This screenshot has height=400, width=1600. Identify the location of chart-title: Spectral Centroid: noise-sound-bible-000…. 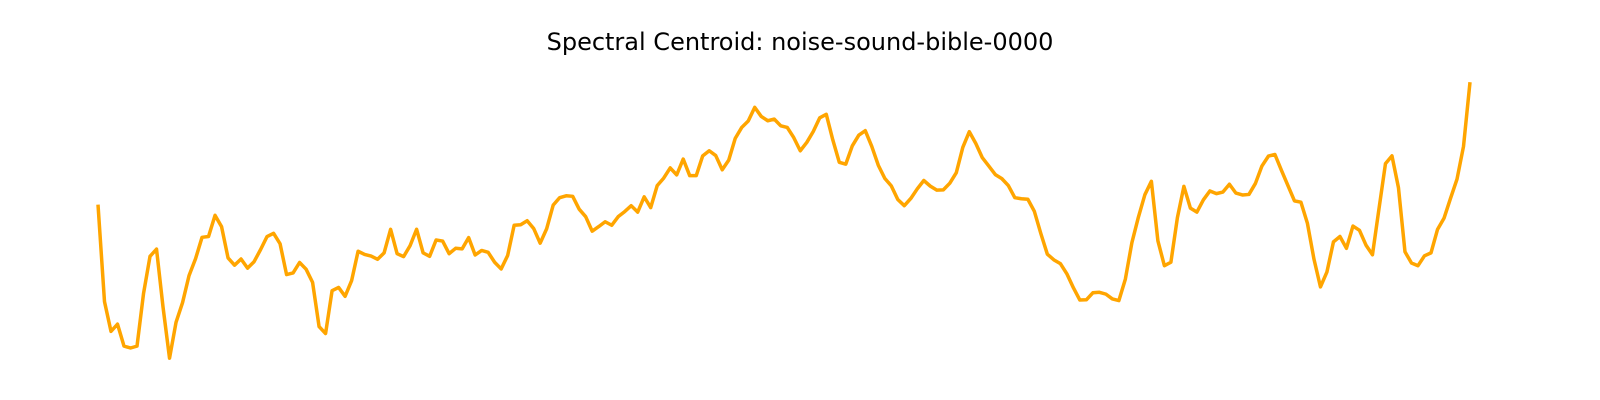
(800, 42).